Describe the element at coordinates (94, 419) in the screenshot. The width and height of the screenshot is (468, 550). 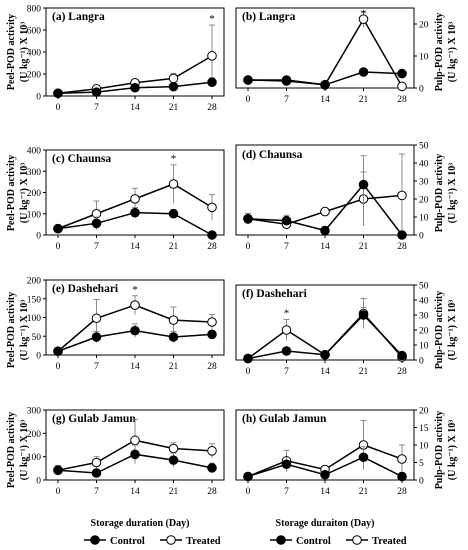
I see `panel-title: (g) Gulab Jamun` at that location.